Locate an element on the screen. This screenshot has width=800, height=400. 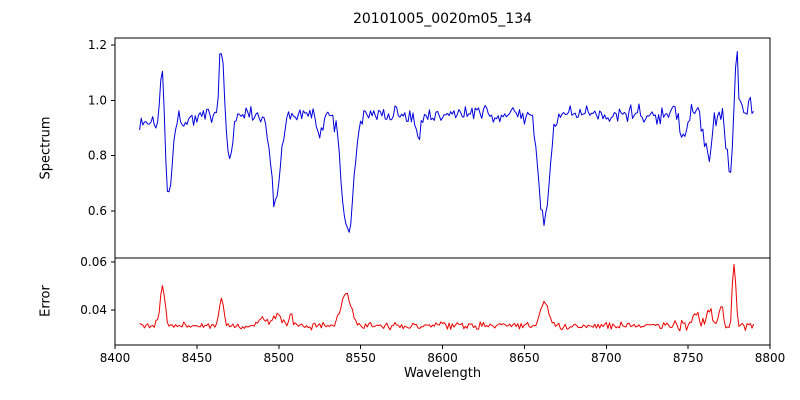
y-tick-label: 0.04 is located at coordinates (93, 310).